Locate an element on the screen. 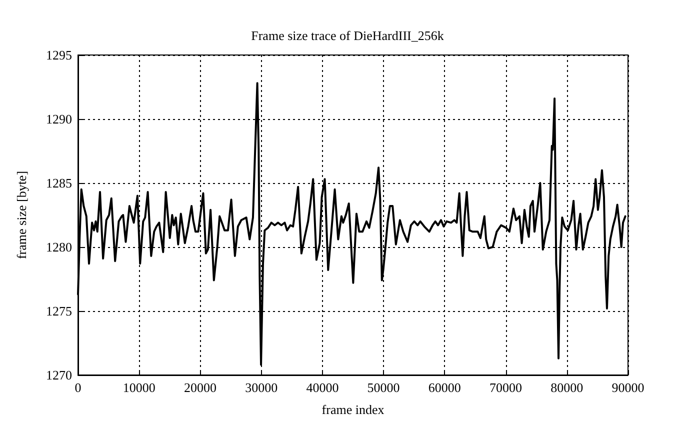 The width and height of the screenshot is (695, 429). y-tick-label: 1275 is located at coordinates (59, 311).